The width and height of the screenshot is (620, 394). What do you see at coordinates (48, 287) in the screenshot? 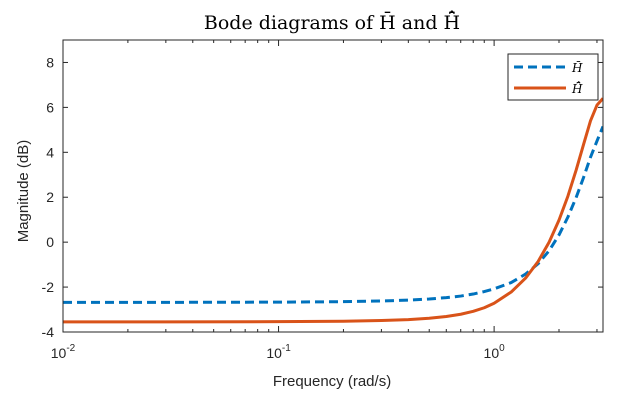
I see `y-tick-label: -2` at bounding box center [48, 287].